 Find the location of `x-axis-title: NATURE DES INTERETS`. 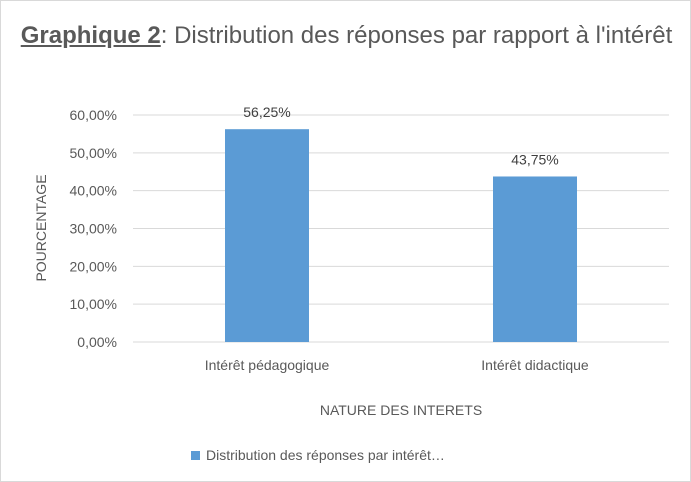

x-axis-title: NATURE DES INTERETS is located at coordinates (401, 410).